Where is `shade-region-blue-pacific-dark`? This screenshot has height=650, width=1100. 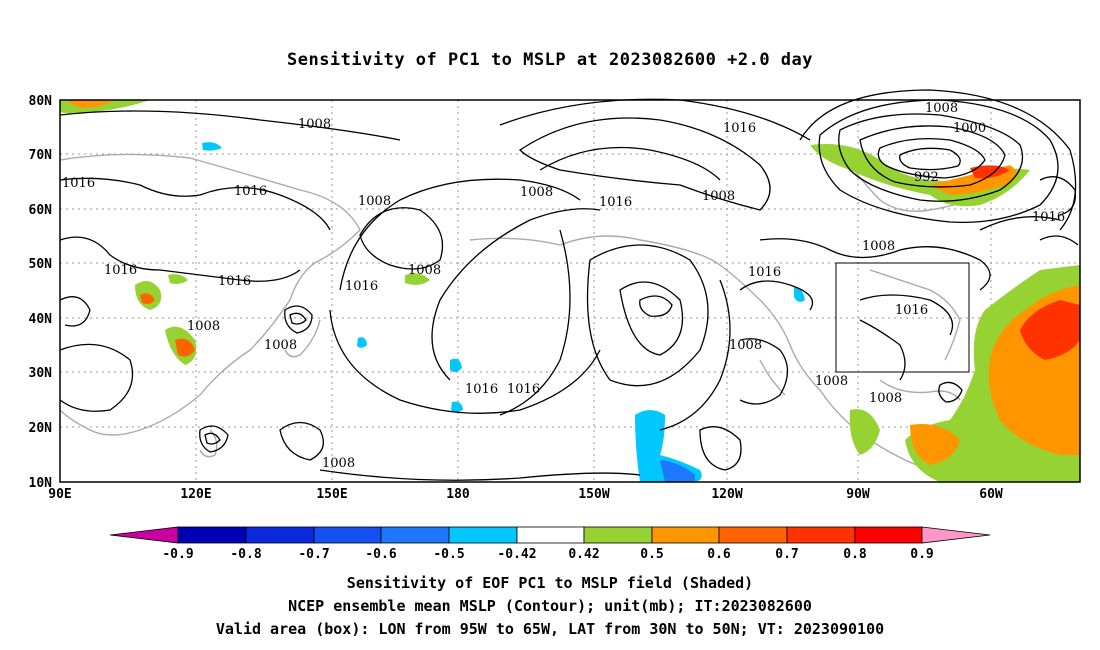 shade-region-blue-pacific-dark is located at coordinates (677, 471).